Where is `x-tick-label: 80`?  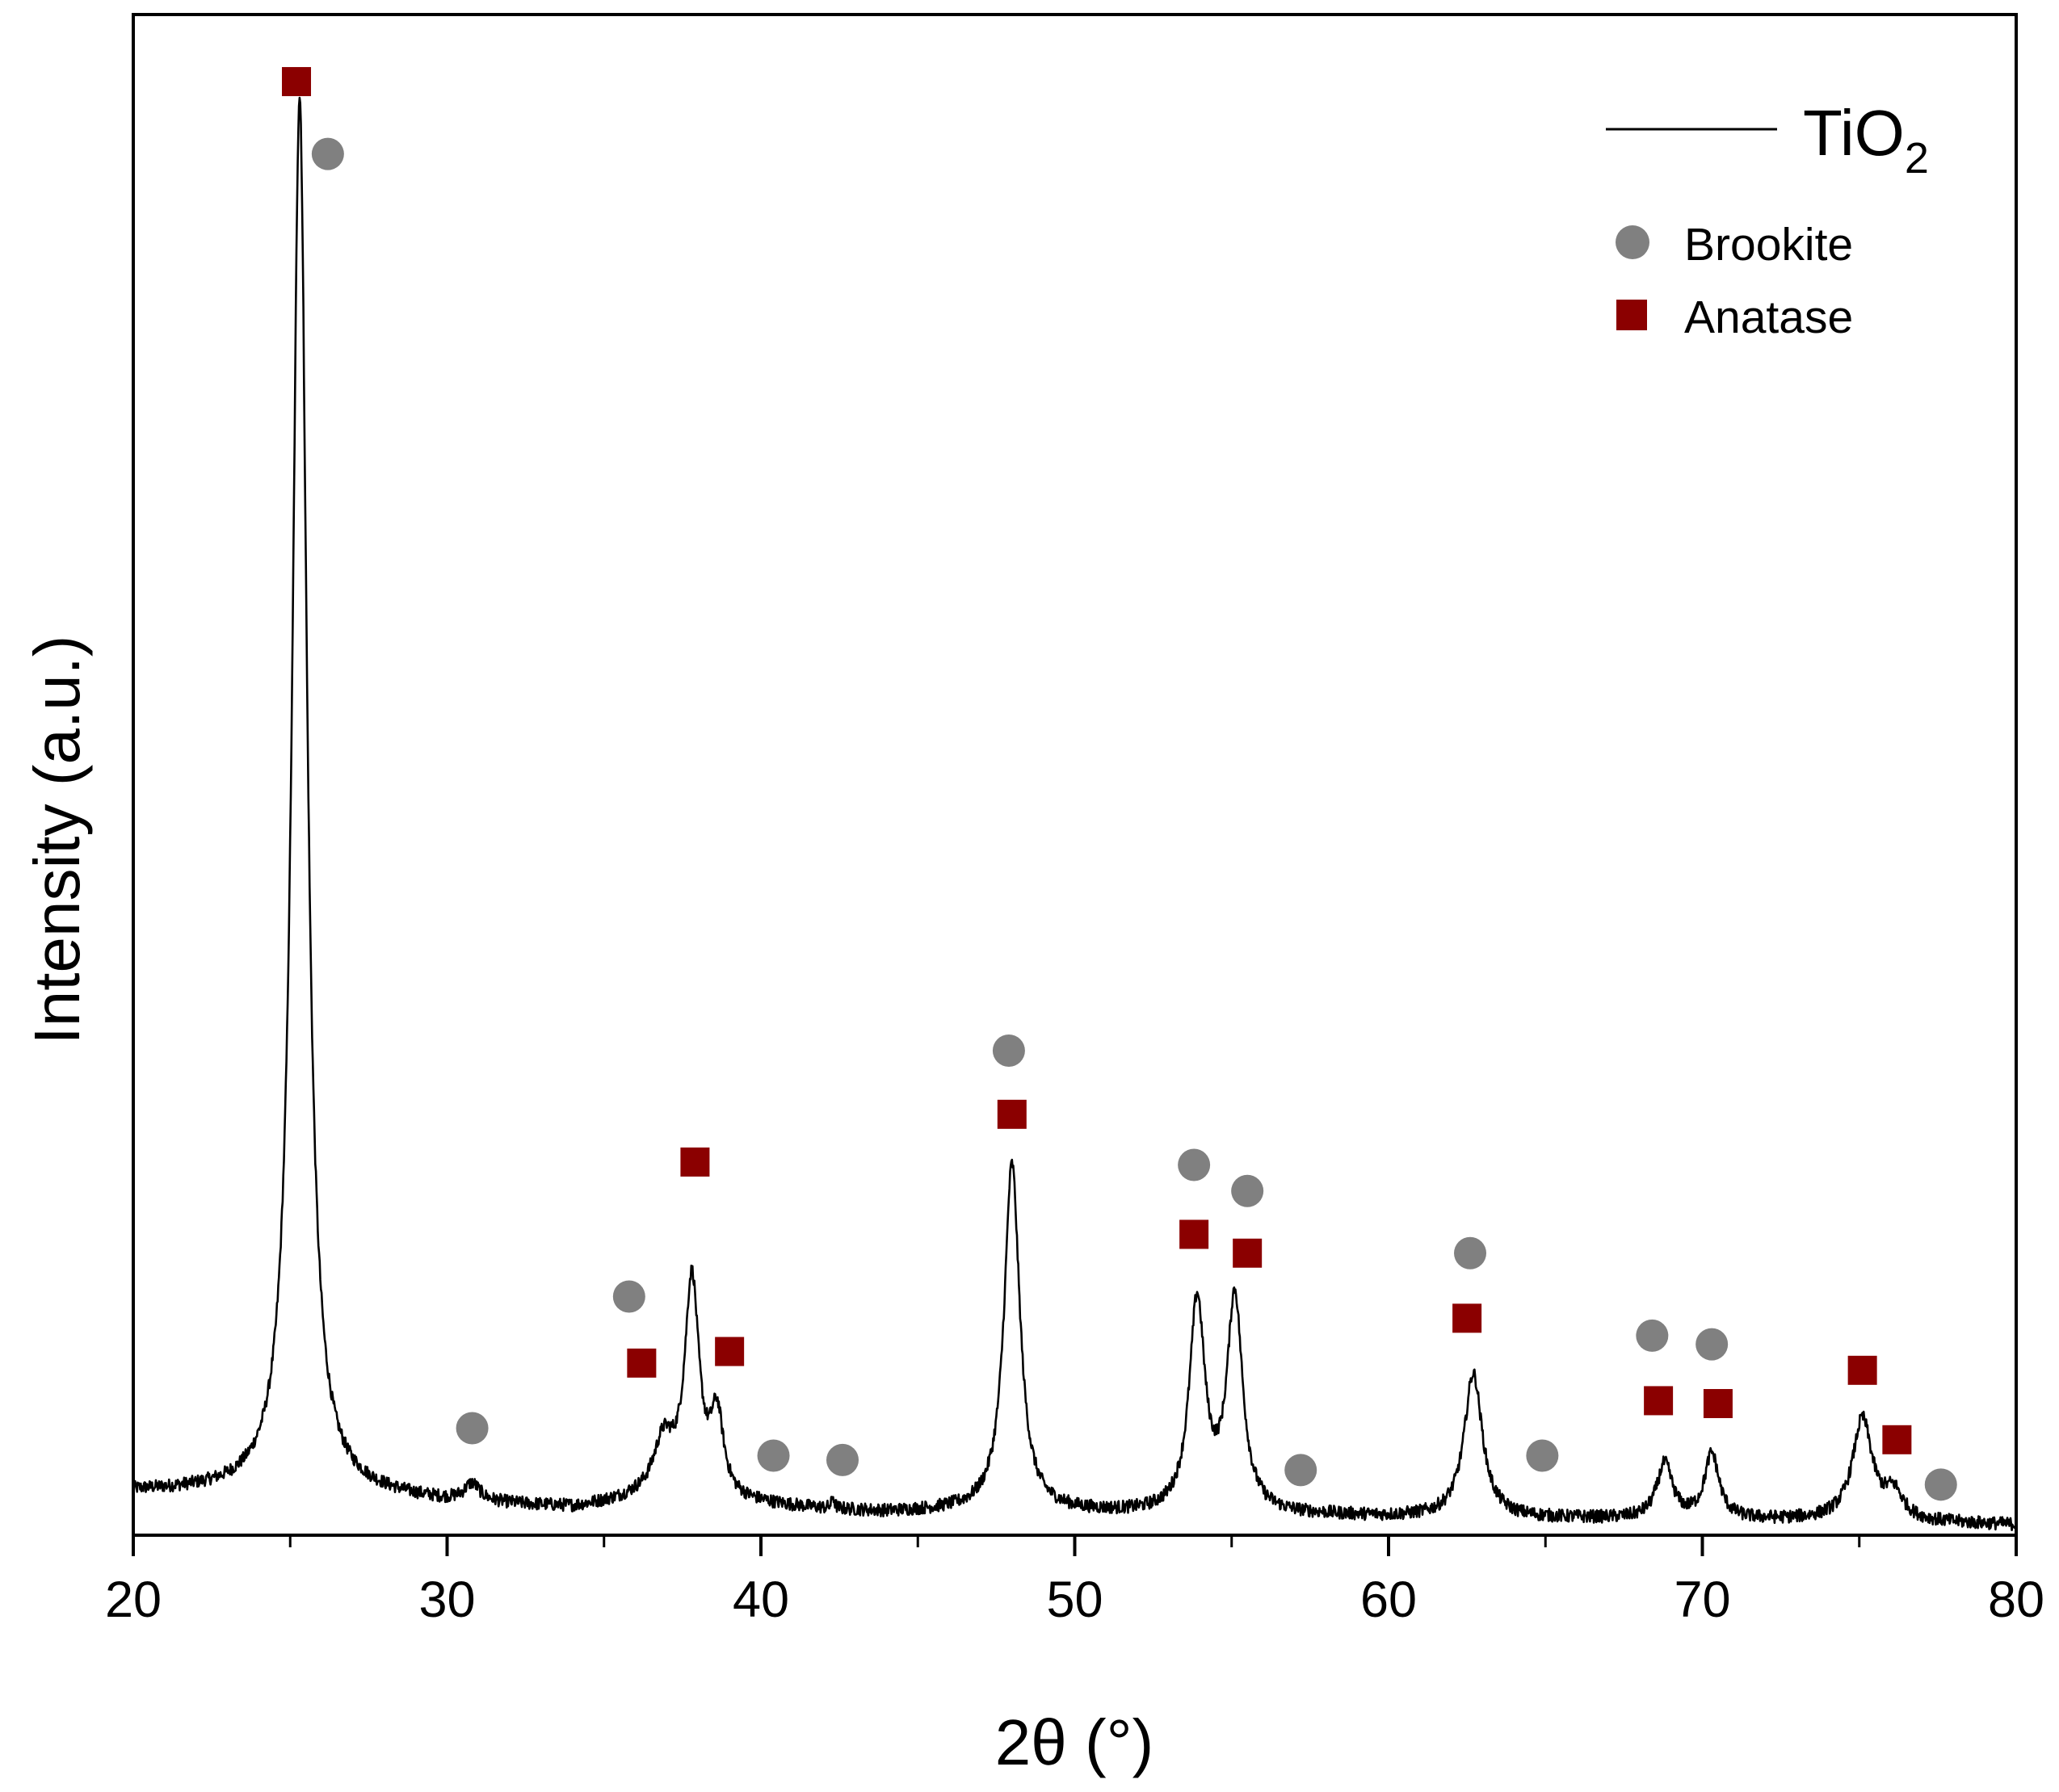 x-tick-label: 80 is located at coordinates (2016, 1600).